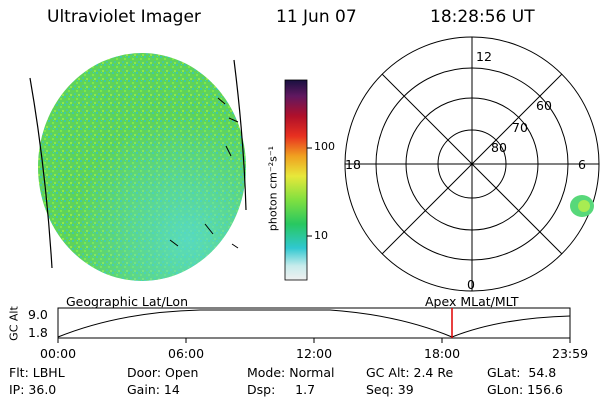 The height and width of the screenshot is (400, 600). Describe the element at coordinates (38, 332) in the screenshot. I see `orbit-ytick-1_8: 1.8` at that location.